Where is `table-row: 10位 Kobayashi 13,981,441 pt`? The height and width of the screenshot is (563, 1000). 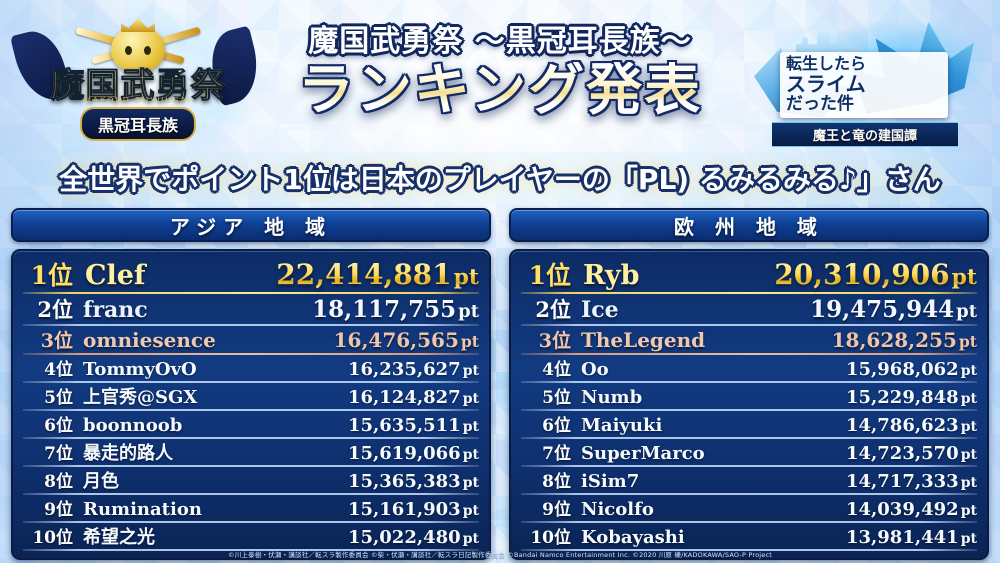 table-row: 10位 Kobayashi 13,981,441 pt is located at coordinates (749, 536).